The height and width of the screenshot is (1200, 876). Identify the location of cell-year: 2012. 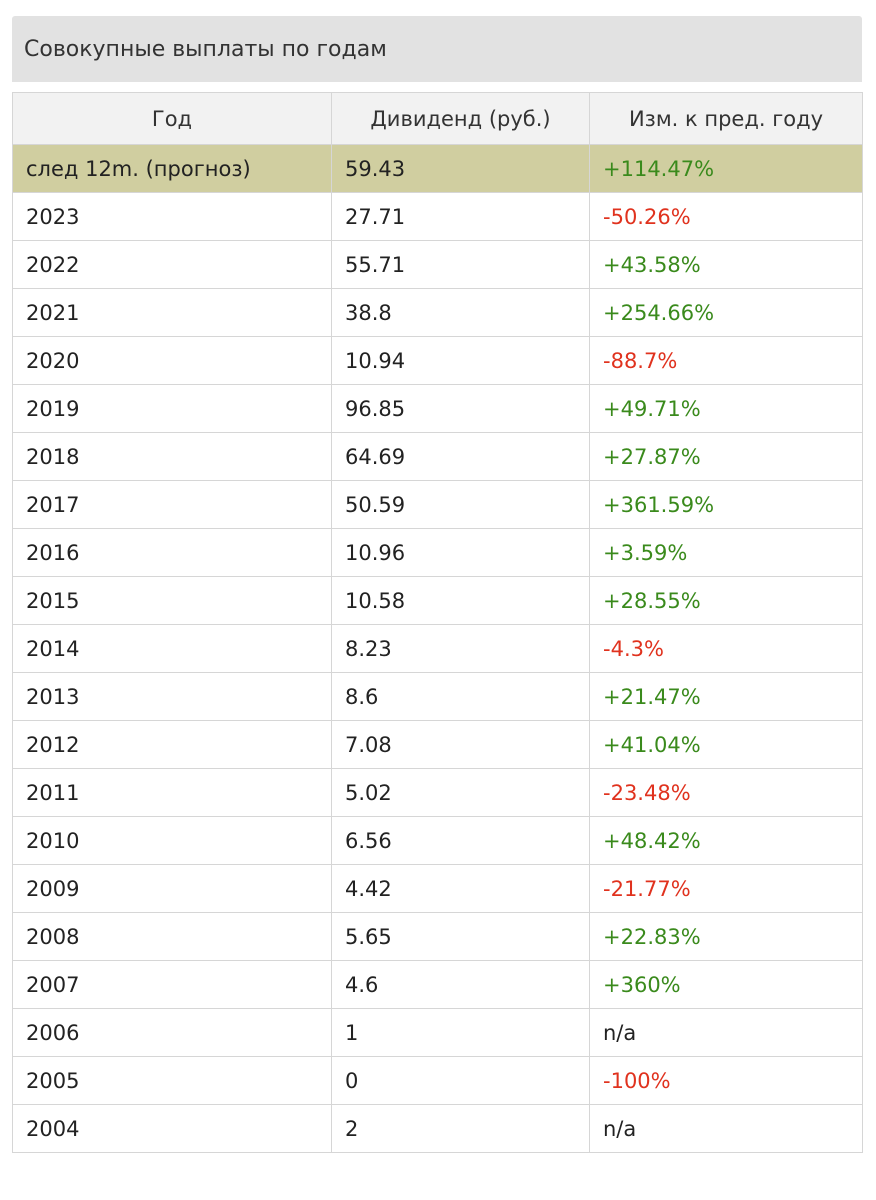
(172, 744).